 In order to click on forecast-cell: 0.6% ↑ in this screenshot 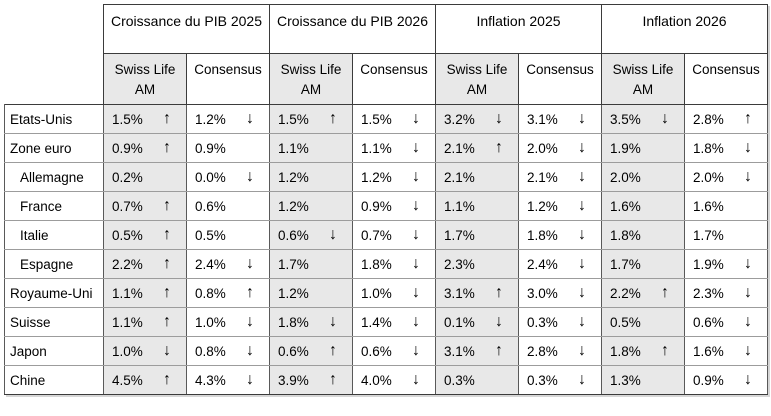, I will do `click(311, 351)`.